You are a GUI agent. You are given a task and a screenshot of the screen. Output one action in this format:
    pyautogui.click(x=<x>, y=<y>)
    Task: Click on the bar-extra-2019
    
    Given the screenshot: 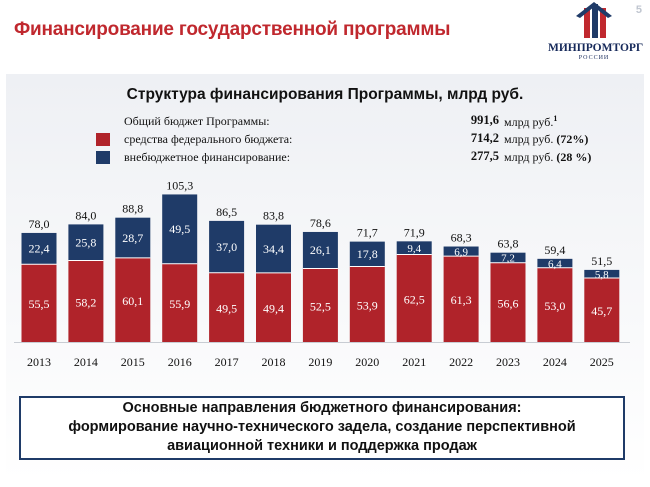 What is the action you would take?
    pyautogui.click(x=320, y=250)
    